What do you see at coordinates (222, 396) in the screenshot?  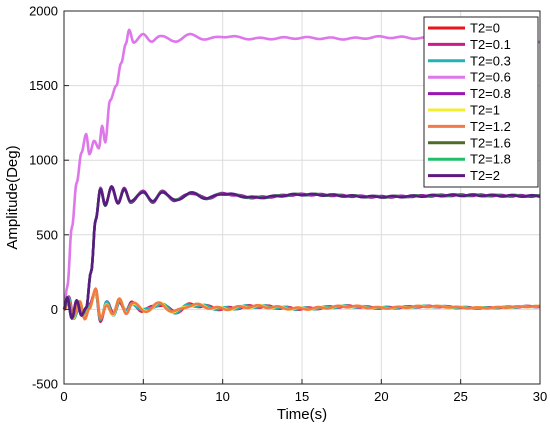 I see `x-tick-label: 10` at bounding box center [222, 396].